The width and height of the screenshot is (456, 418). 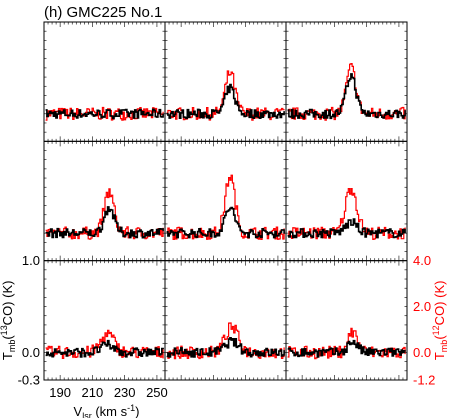 What do you see at coordinates (225, 347) in the screenshot?
I see `spectrum-13co-r2c1` at bounding box center [225, 347].